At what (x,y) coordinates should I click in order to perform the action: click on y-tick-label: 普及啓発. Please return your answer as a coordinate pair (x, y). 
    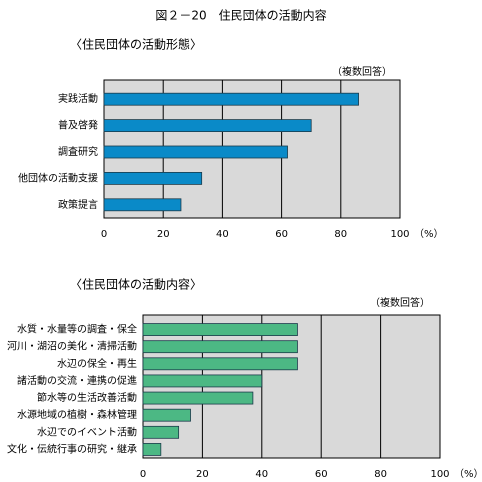
    Looking at the image, I should click on (78, 125).